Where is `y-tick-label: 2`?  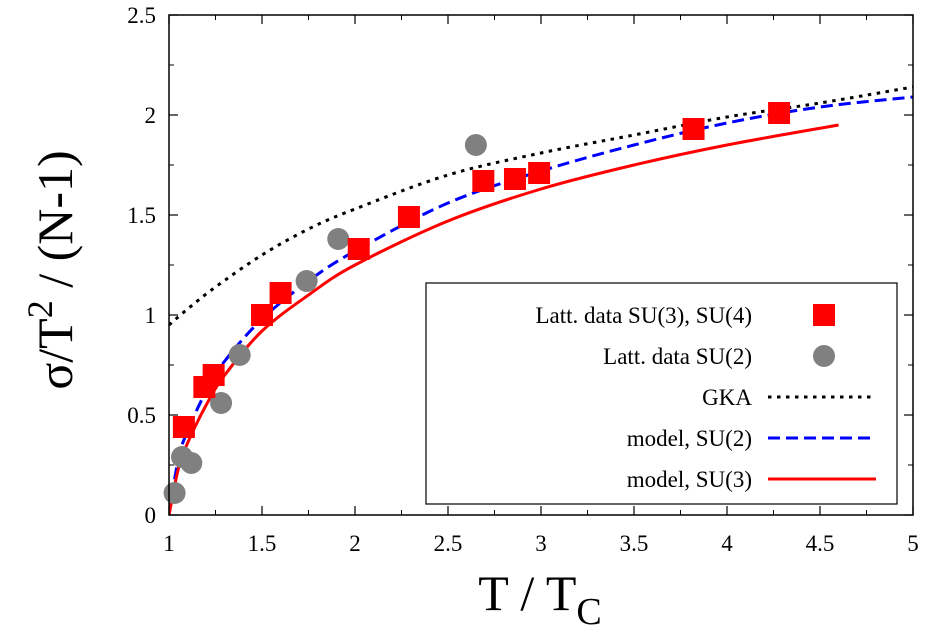 y-tick-label: 2 is located at coordinates (151, 115).